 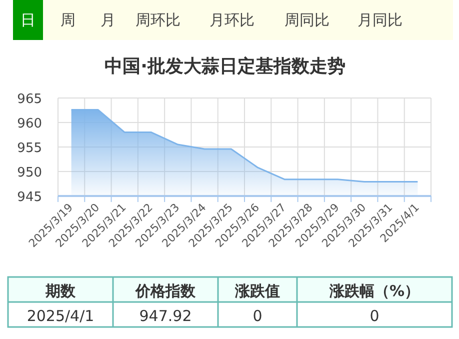 What do you see at coordinates (68, 20) in the screenshot?
I see `text: 周` at bounding box center [68, 20].